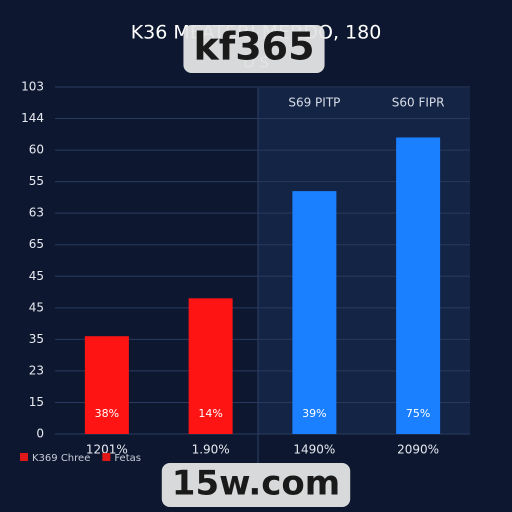  Describe the element at coordinates (107, 413) in the screenshot. I see `bar-label: 38%` at that location.